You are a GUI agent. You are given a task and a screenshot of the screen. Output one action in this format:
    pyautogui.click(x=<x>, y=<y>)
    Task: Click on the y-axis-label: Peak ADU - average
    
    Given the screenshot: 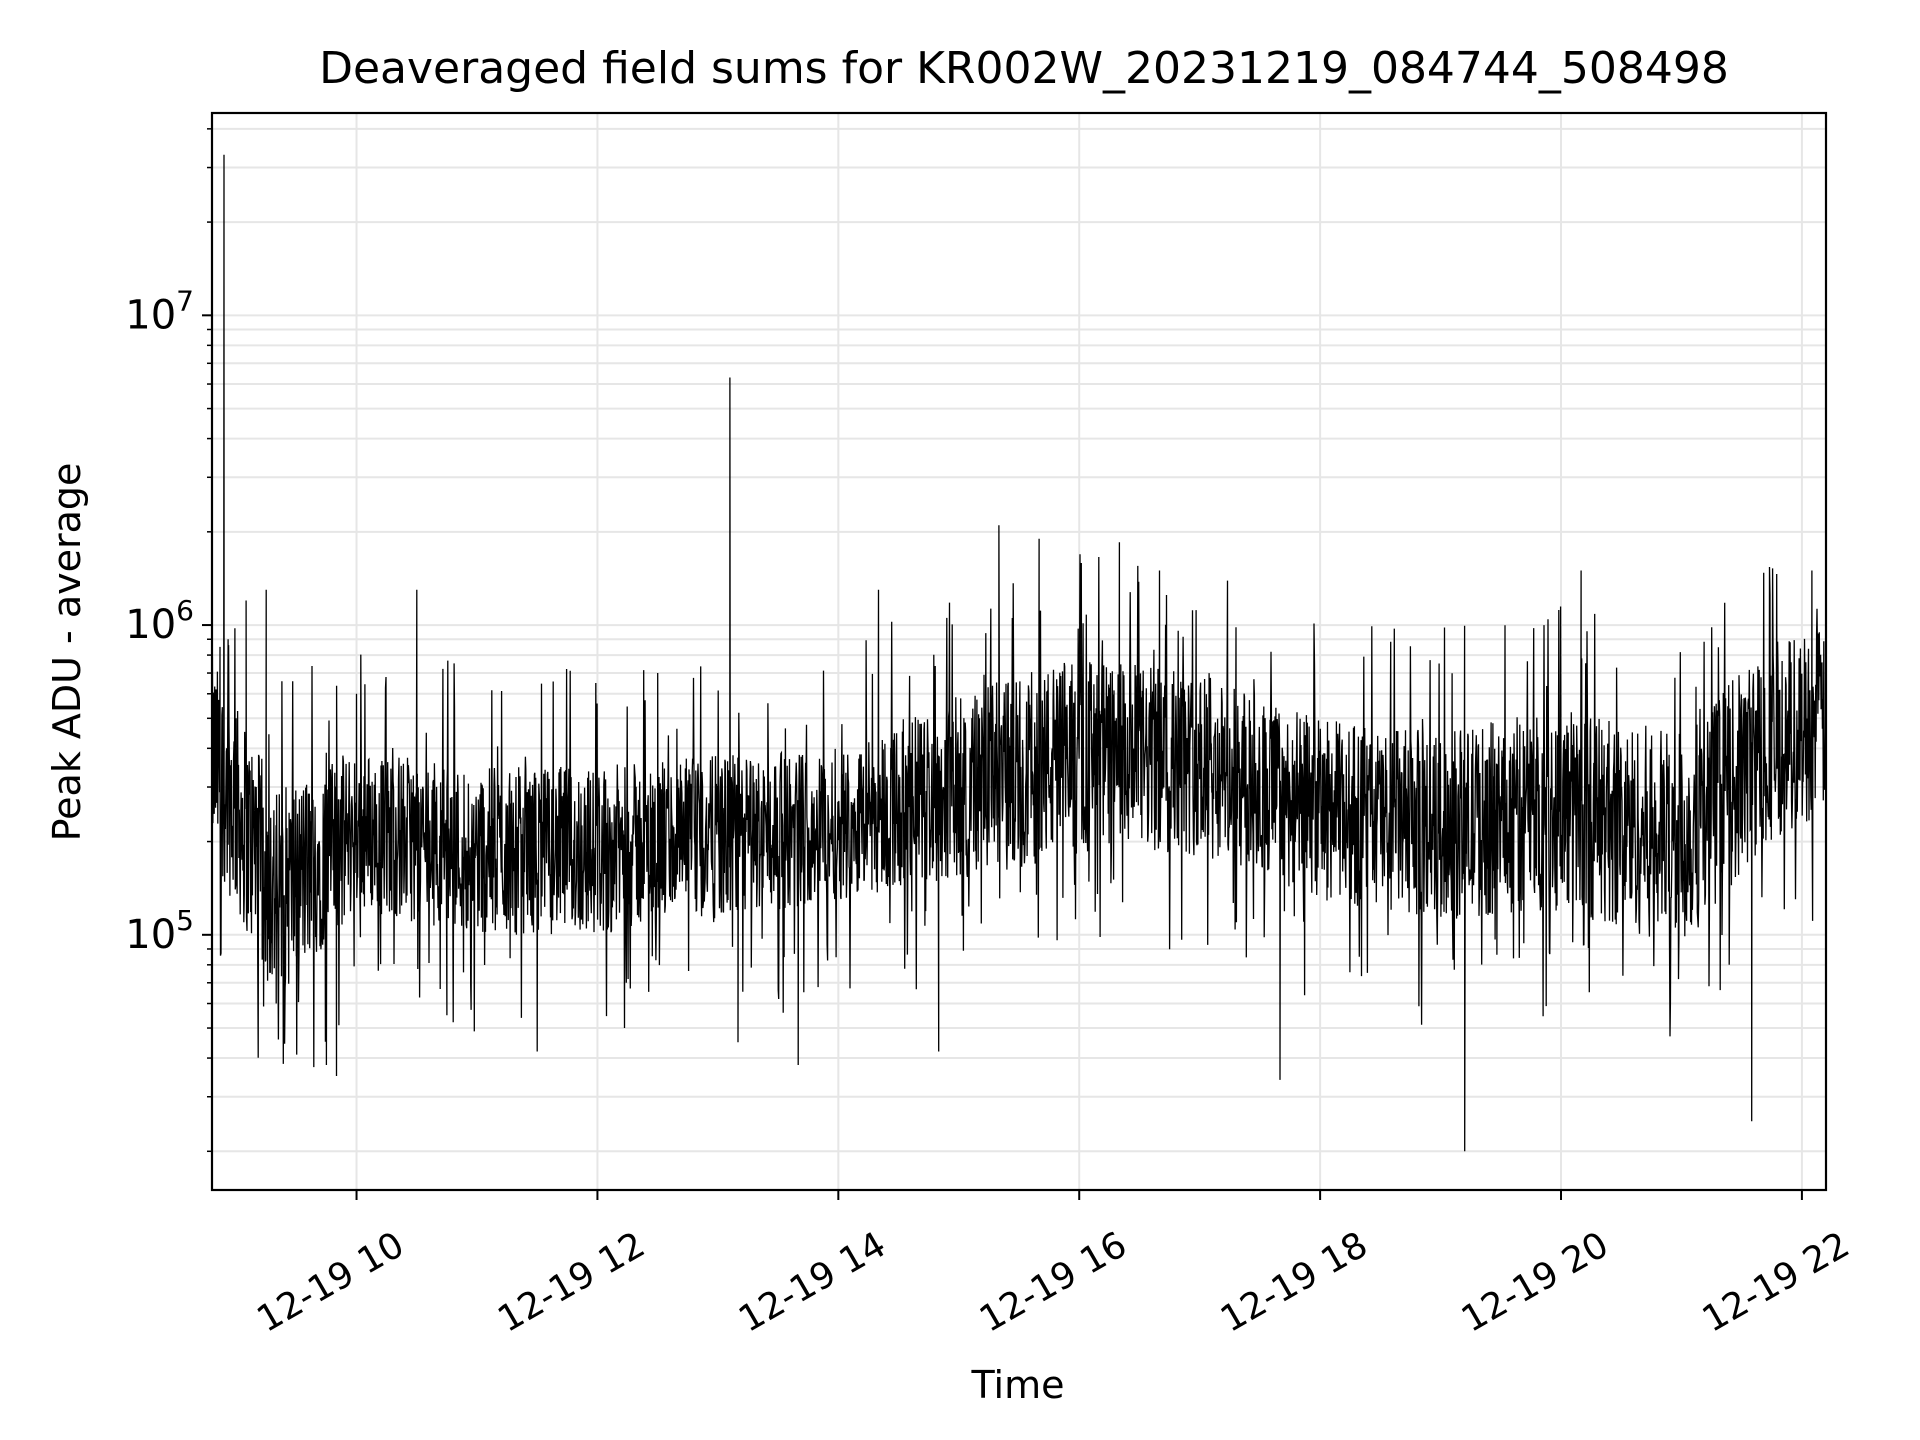 What is the action you would take?
    pyautogui.click(x=67, y=652)
    